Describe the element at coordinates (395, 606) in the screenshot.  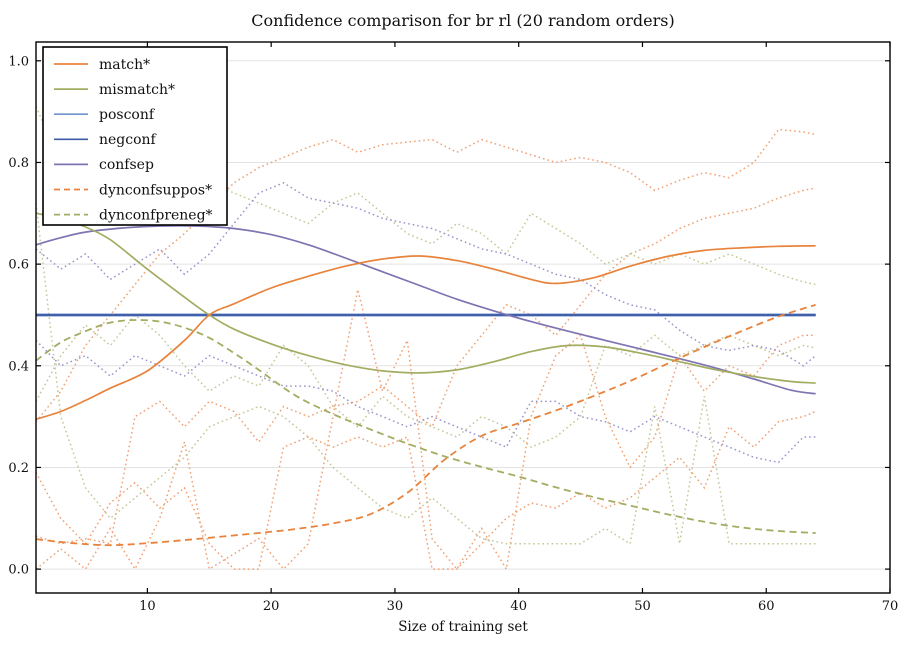
I see `x-tick-label: 30` at that location.